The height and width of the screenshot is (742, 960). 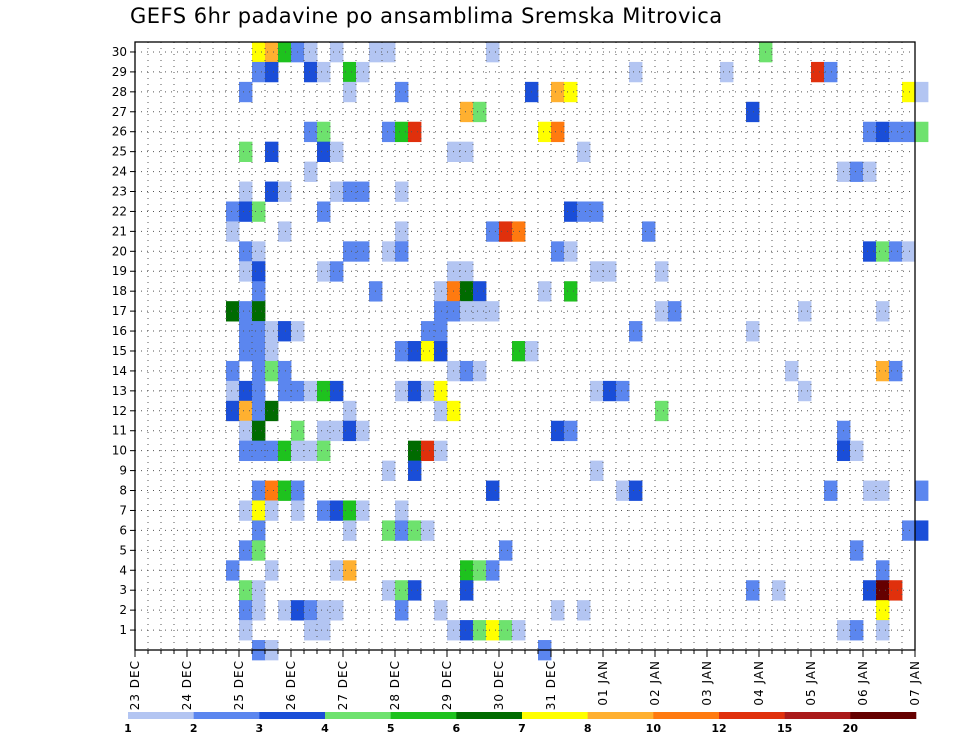 I want to click on colorbar-tick-label: 6, so click(x=457, y=728).